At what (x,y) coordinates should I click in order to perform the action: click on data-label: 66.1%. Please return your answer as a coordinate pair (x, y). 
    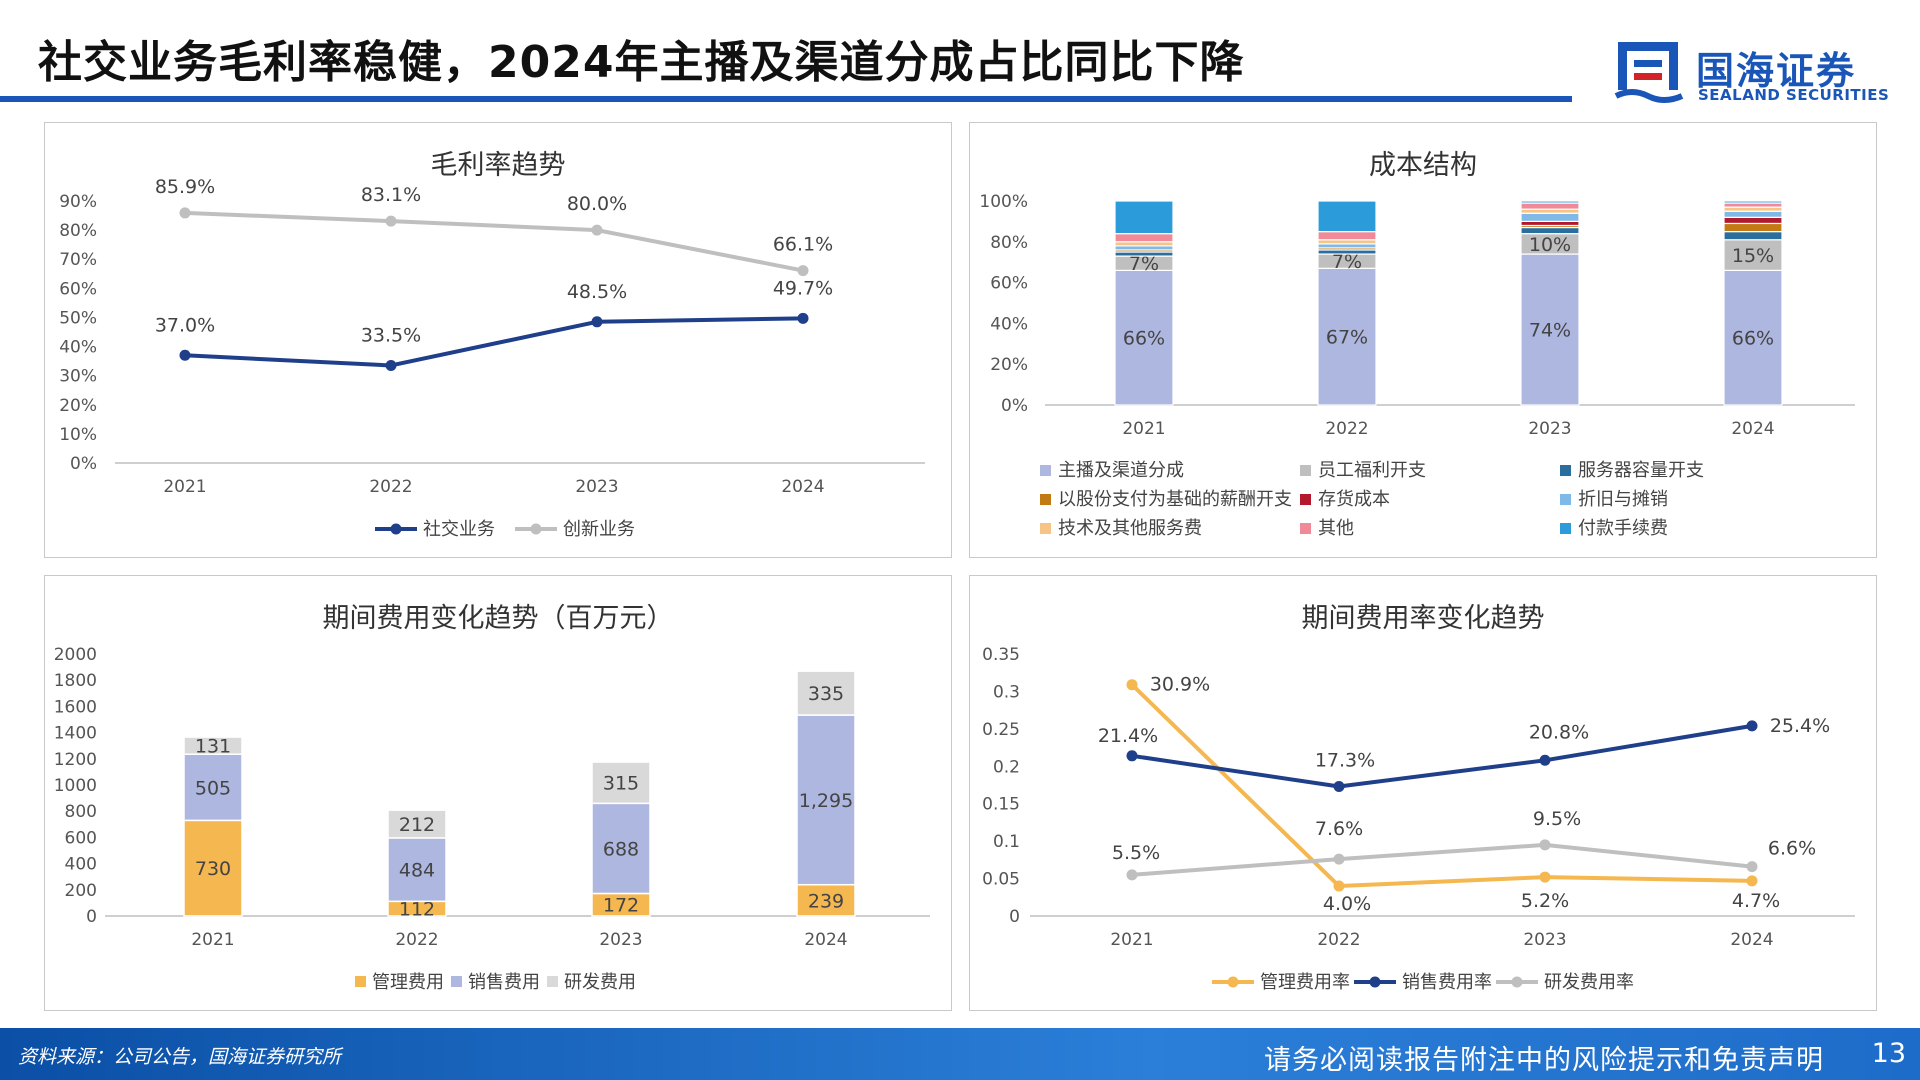
    Looking at the image, I should click on (803, 245).